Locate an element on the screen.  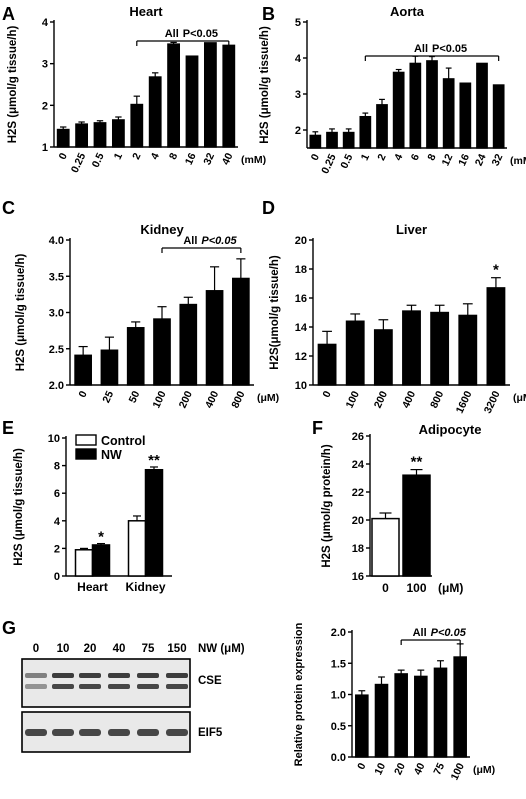
legend-swatch-control is located at coordinates (86, 440).